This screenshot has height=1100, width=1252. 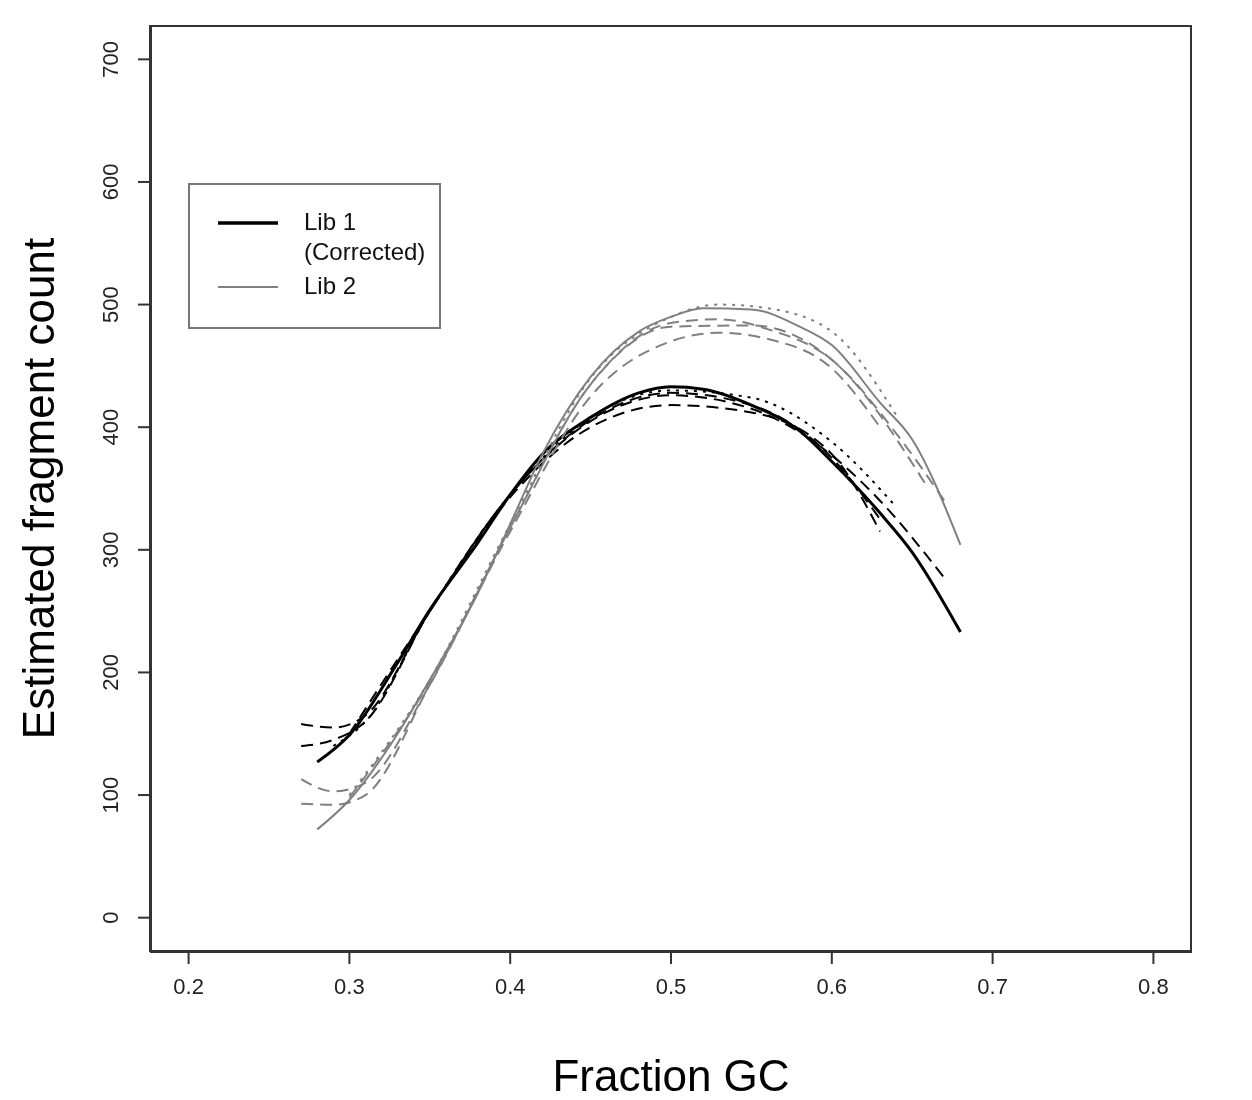 What do you see at coordinates (671, 1075) in the screenshot?
I see `x-axis-title: Fraction GC` at bounding box center [671, 1075].